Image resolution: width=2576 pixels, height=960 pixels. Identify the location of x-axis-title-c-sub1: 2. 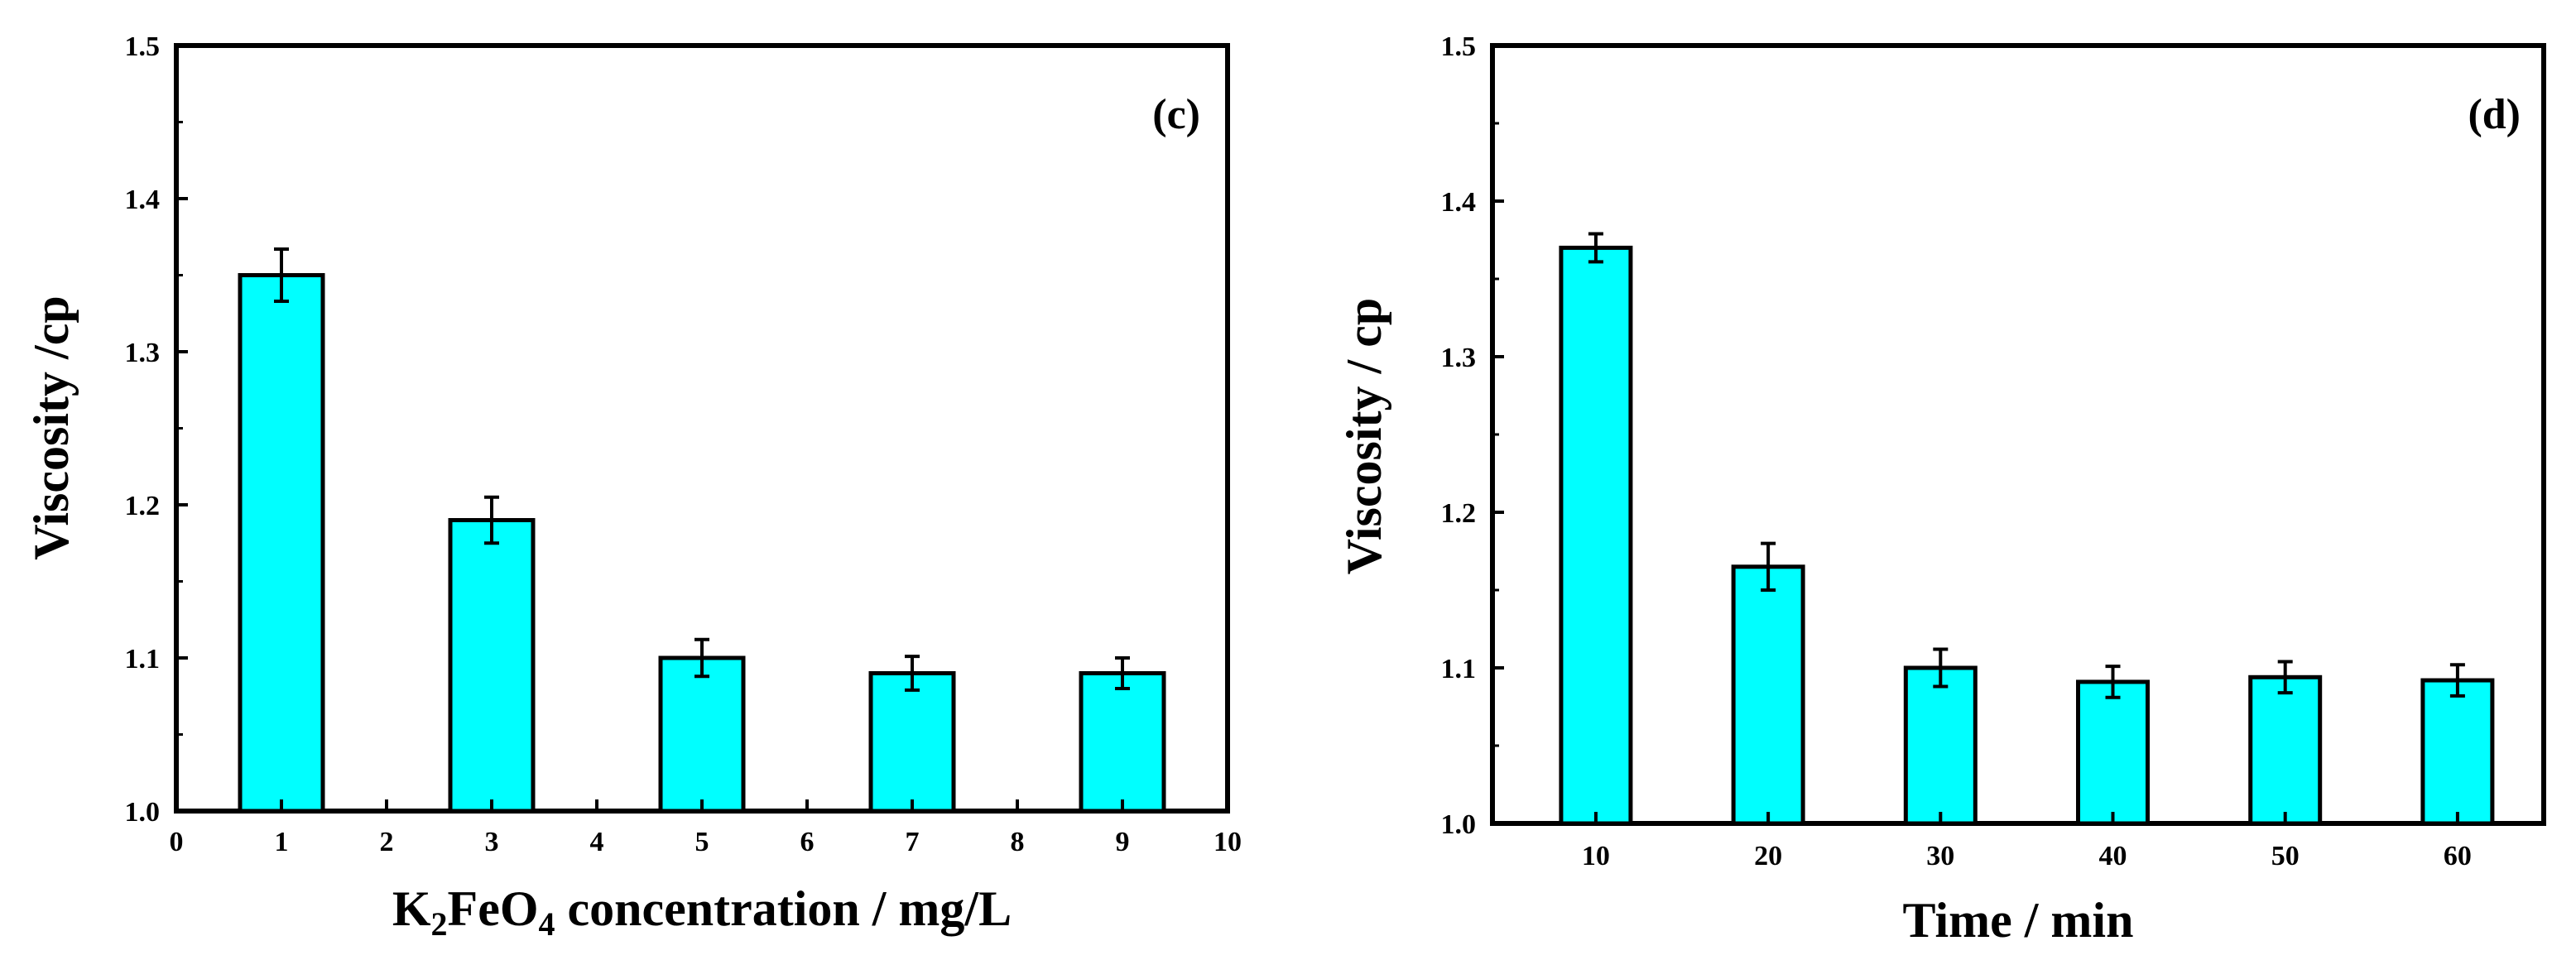
(439, 924).